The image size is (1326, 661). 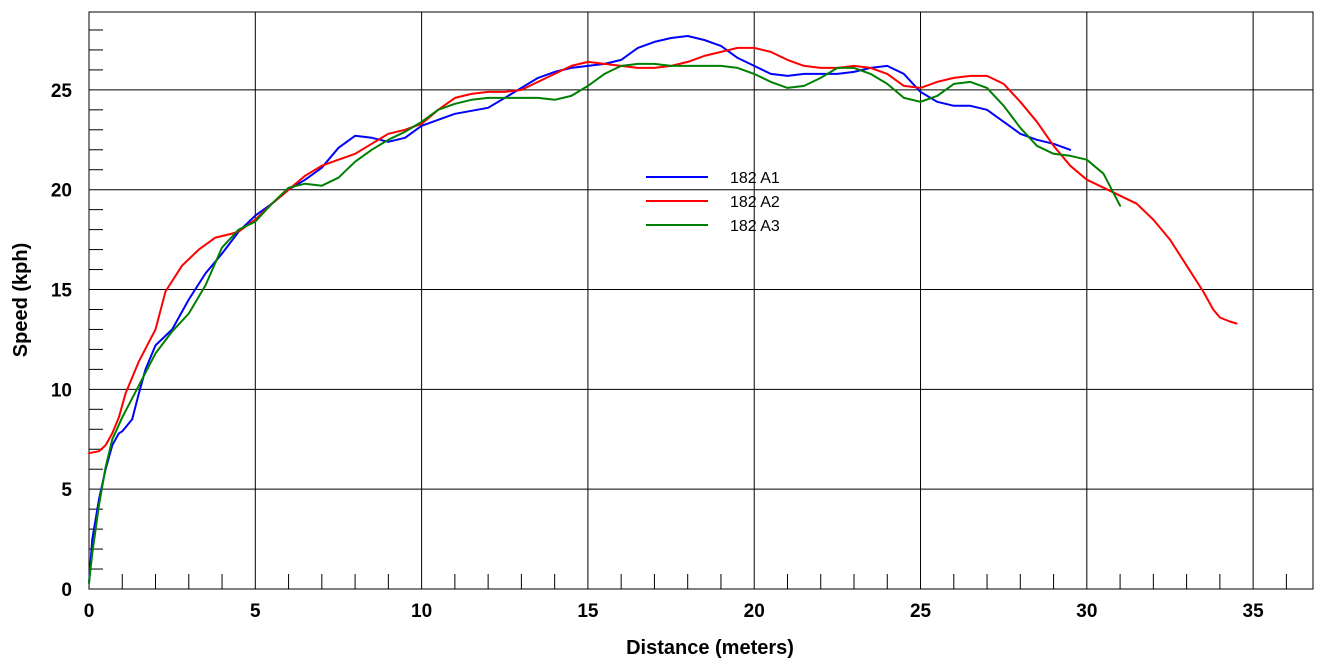 I want to click on y-tick-label: 0, so click(x=66, y=590).